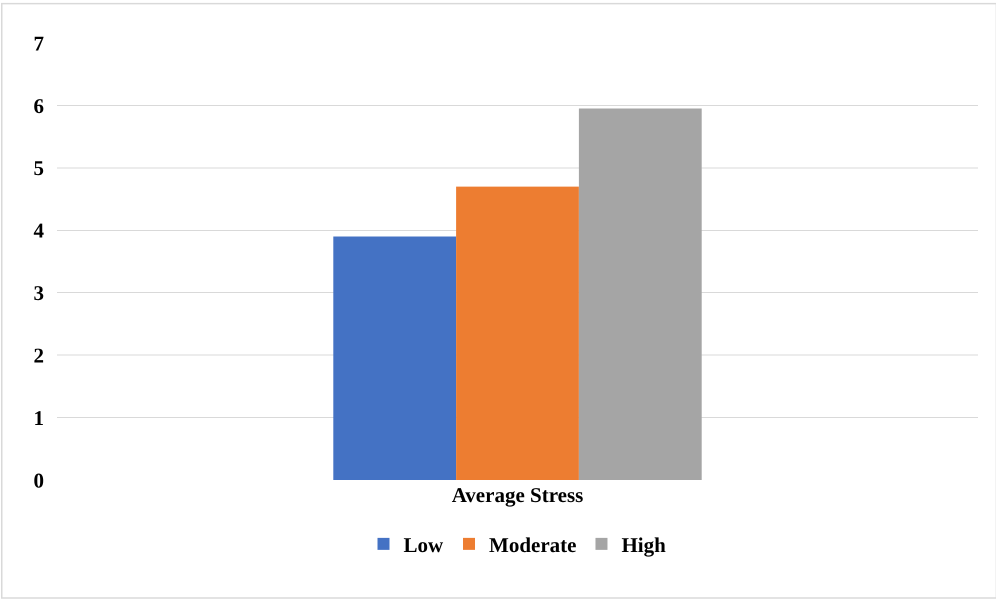 This screenshot has width=996, height=599. What do you see at coordinates (39, 106) in the screenshot?
I see `y-tick-label: 6` at bounding box center [39, 106].